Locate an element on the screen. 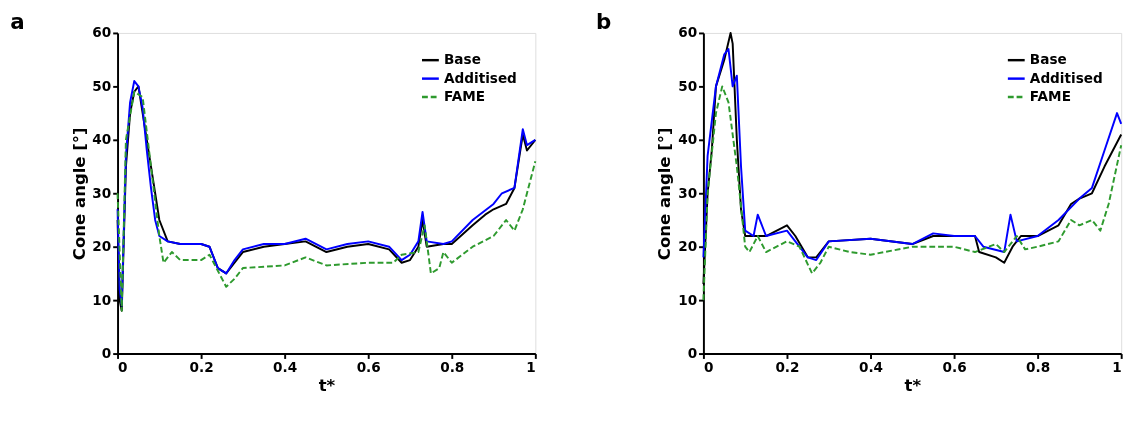 The width and height of the screenshot is (1128, 427). chart-title: a is located at coordinates (17, 22).